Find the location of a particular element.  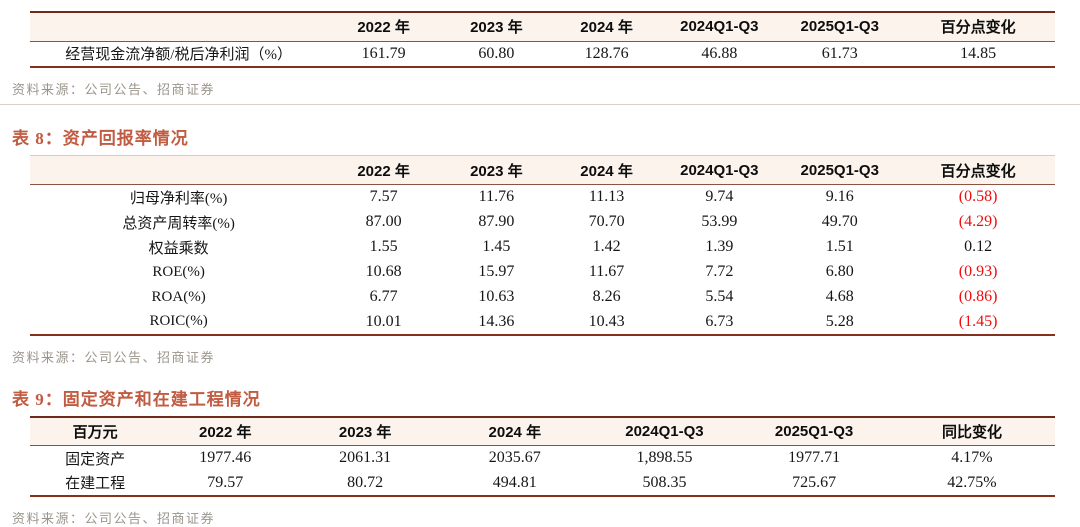

cell: 79.57 is located at coordinates (225, 482).